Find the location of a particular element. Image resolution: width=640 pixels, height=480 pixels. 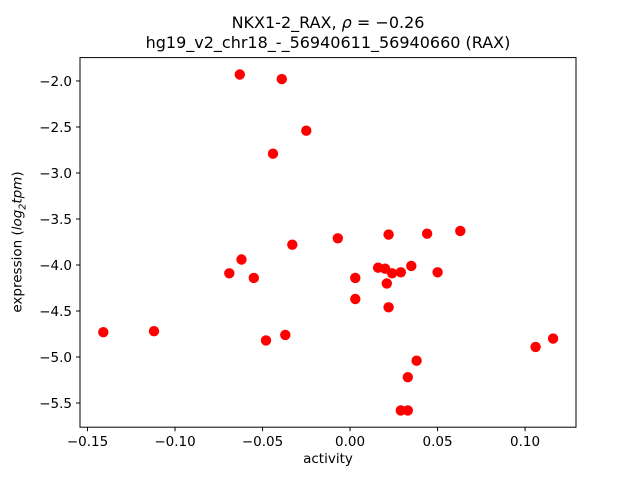

y-tick-label: −4.5 is located at coordinates (55, 312).